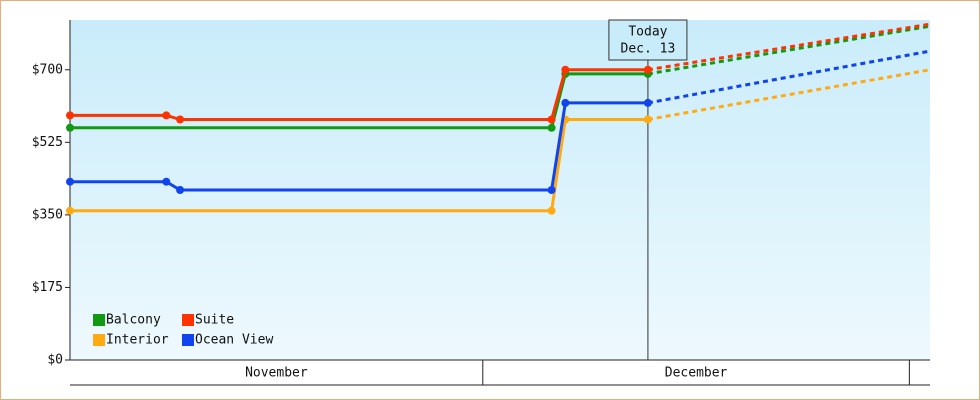 The width and height of the screenshot is (980, 400). What do you see at coordinates (47, 69) in the screenshot?
I see `y-tick-label: $700` at bounding box center [47, 69].